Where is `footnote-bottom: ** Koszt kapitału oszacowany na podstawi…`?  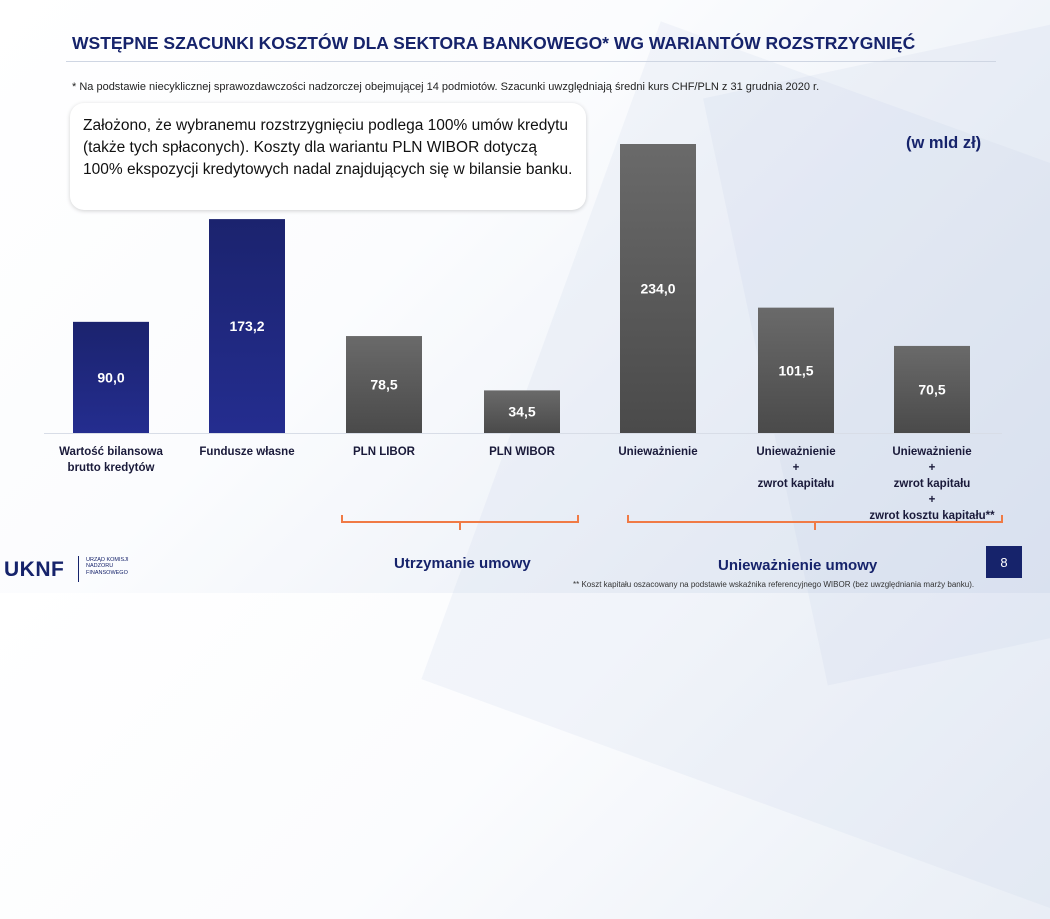
footnote-bottom: ** Koszt kapitału oszacowany na podstawi… is located at coordinates (774, 584).